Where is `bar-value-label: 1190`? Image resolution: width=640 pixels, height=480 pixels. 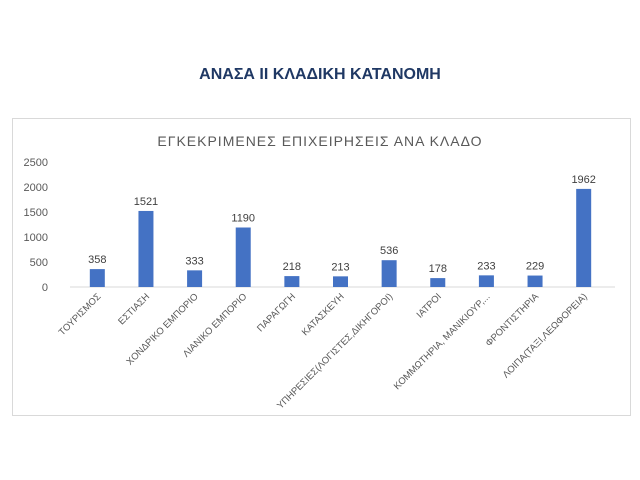 bar-value-label: 1190 is located at coordinates (243, 219).